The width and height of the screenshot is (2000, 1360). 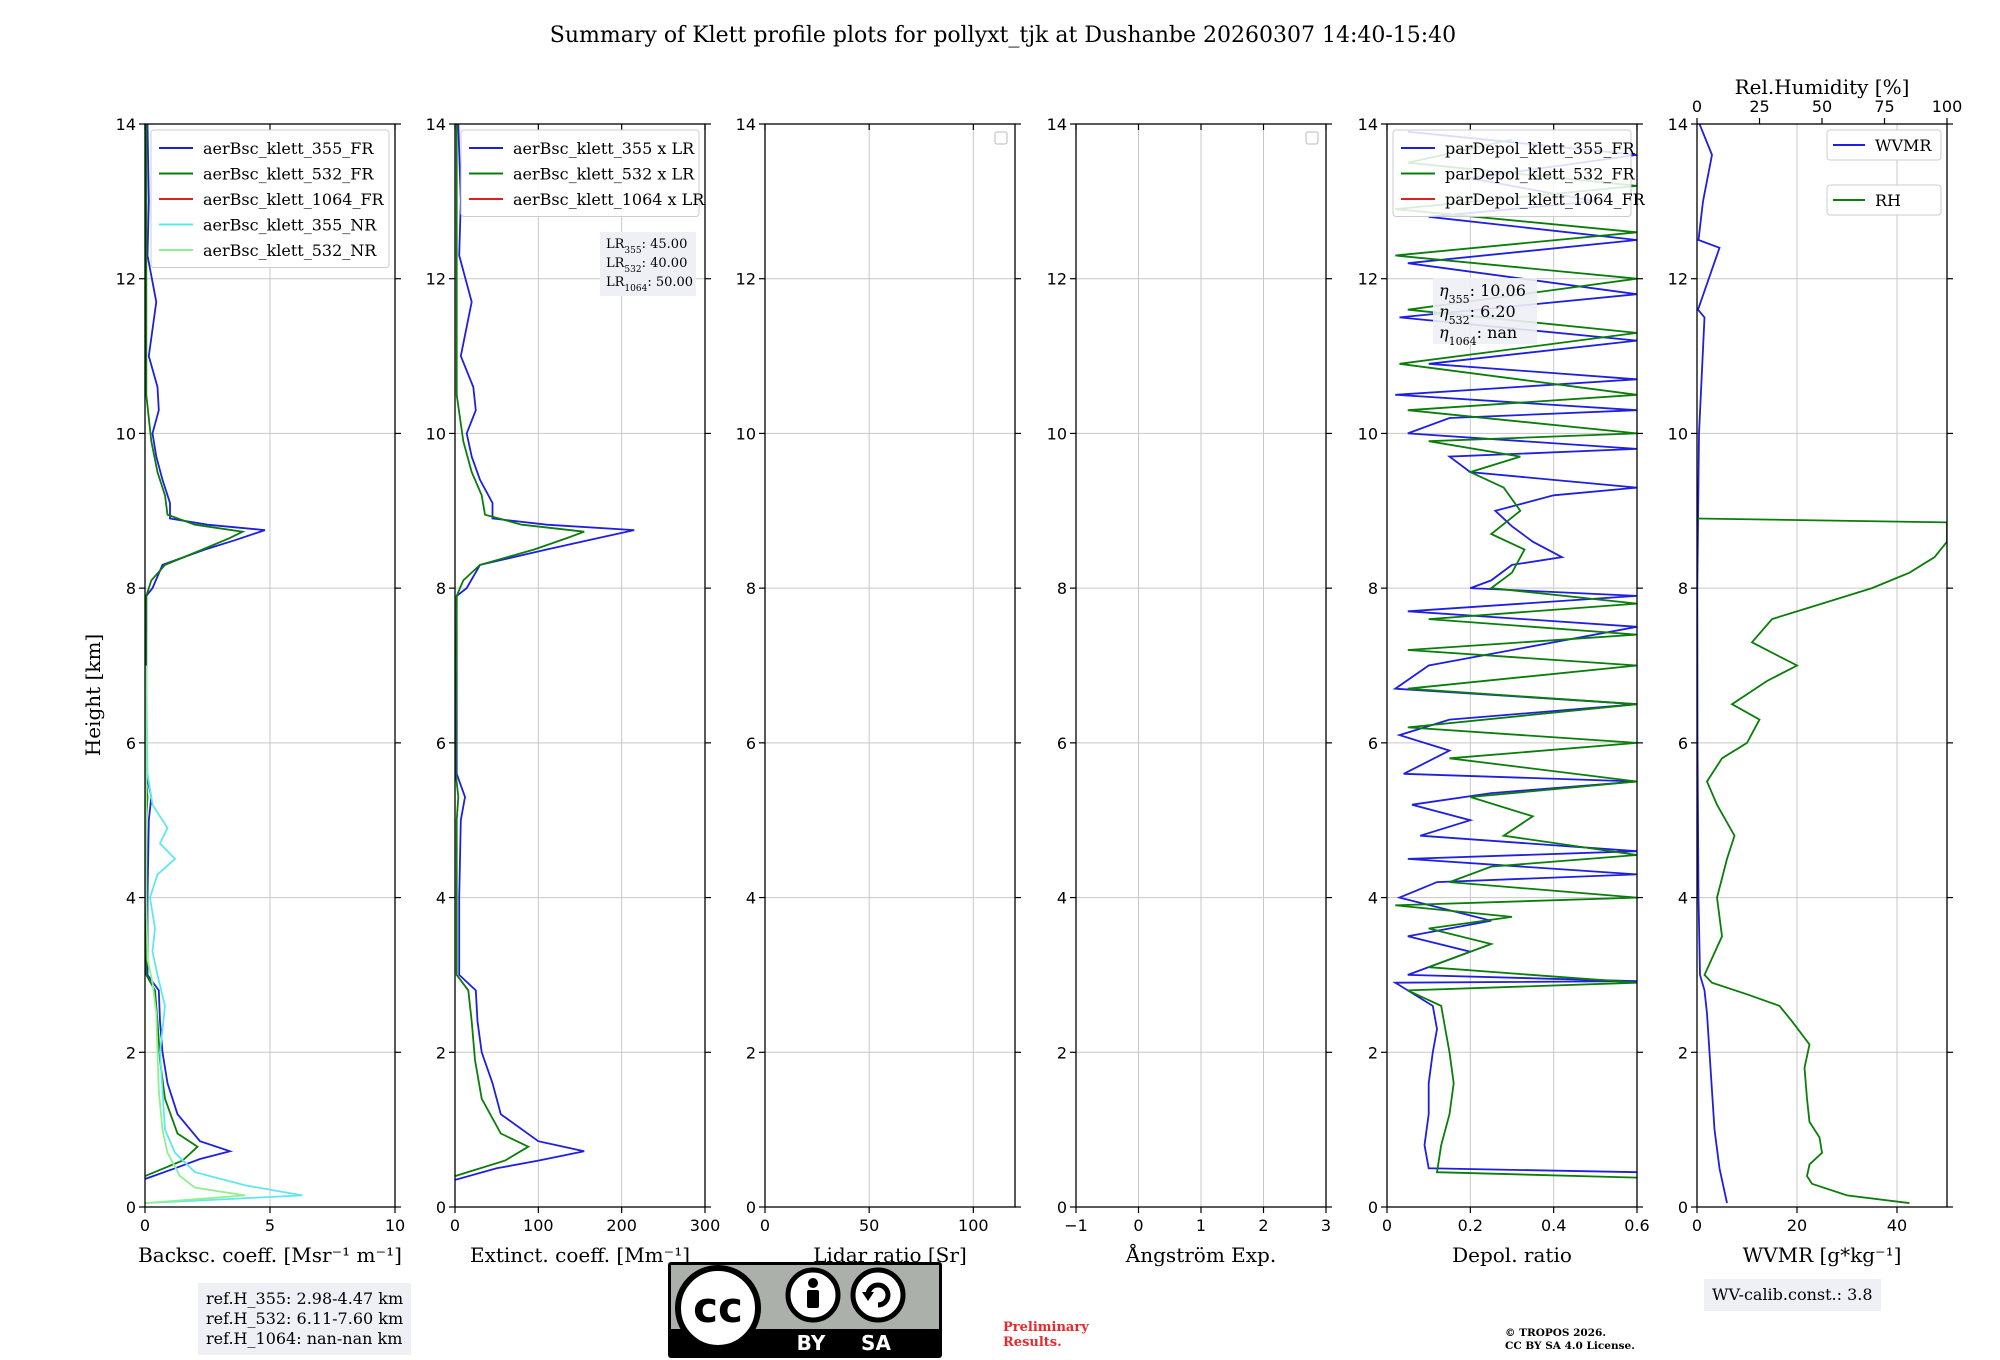 I want to click on top-x-tick-label: 100, so click(x=1947, y=106).